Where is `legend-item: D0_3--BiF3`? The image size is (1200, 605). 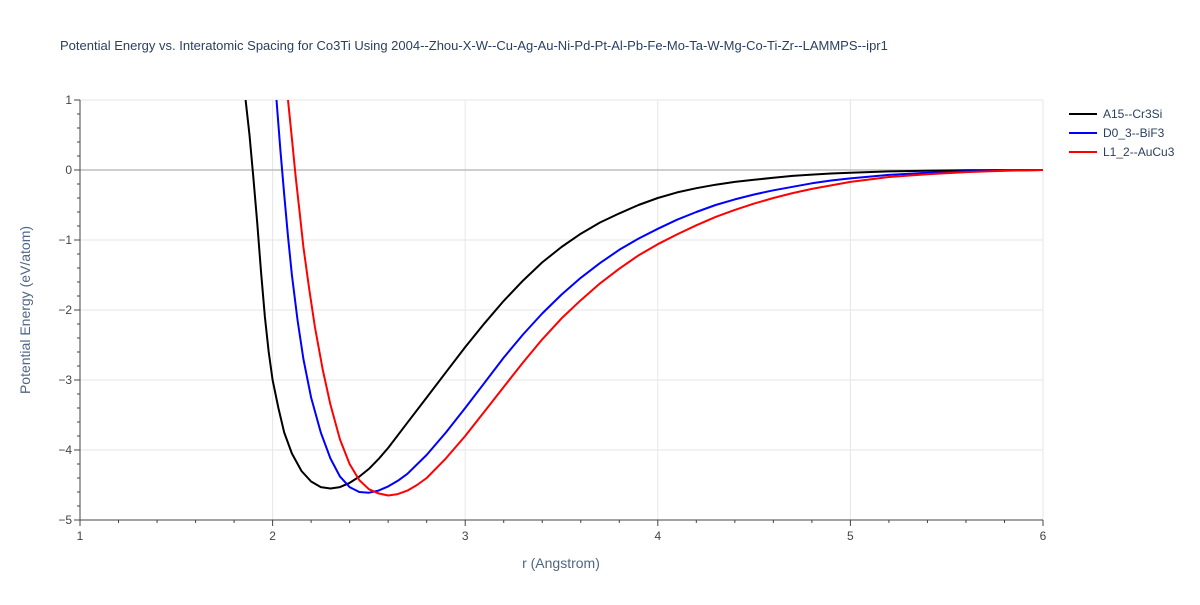
legend-item: D0_3--BiF3 is located at coordinates (1117, 133).